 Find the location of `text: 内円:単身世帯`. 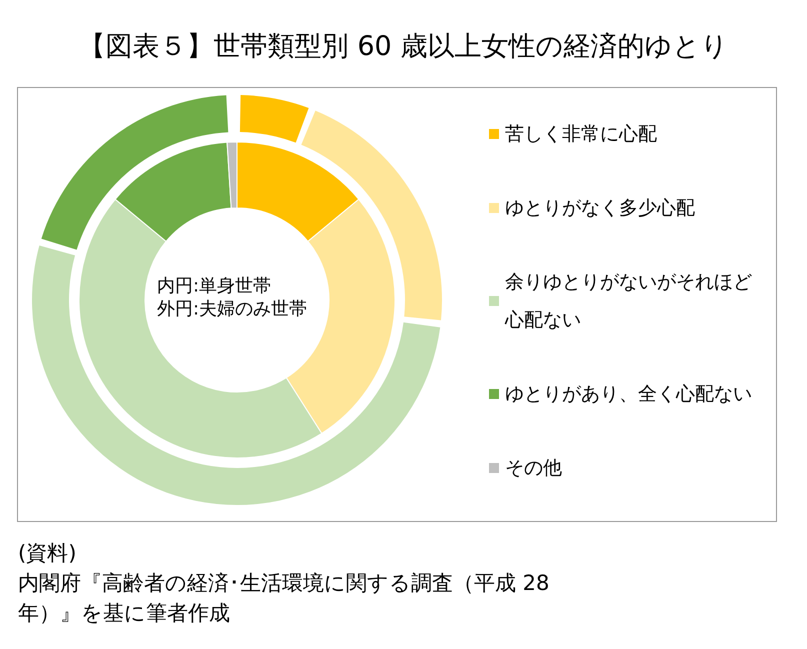

text: 内円:単身世帯 is located at coordinates (214, 286).